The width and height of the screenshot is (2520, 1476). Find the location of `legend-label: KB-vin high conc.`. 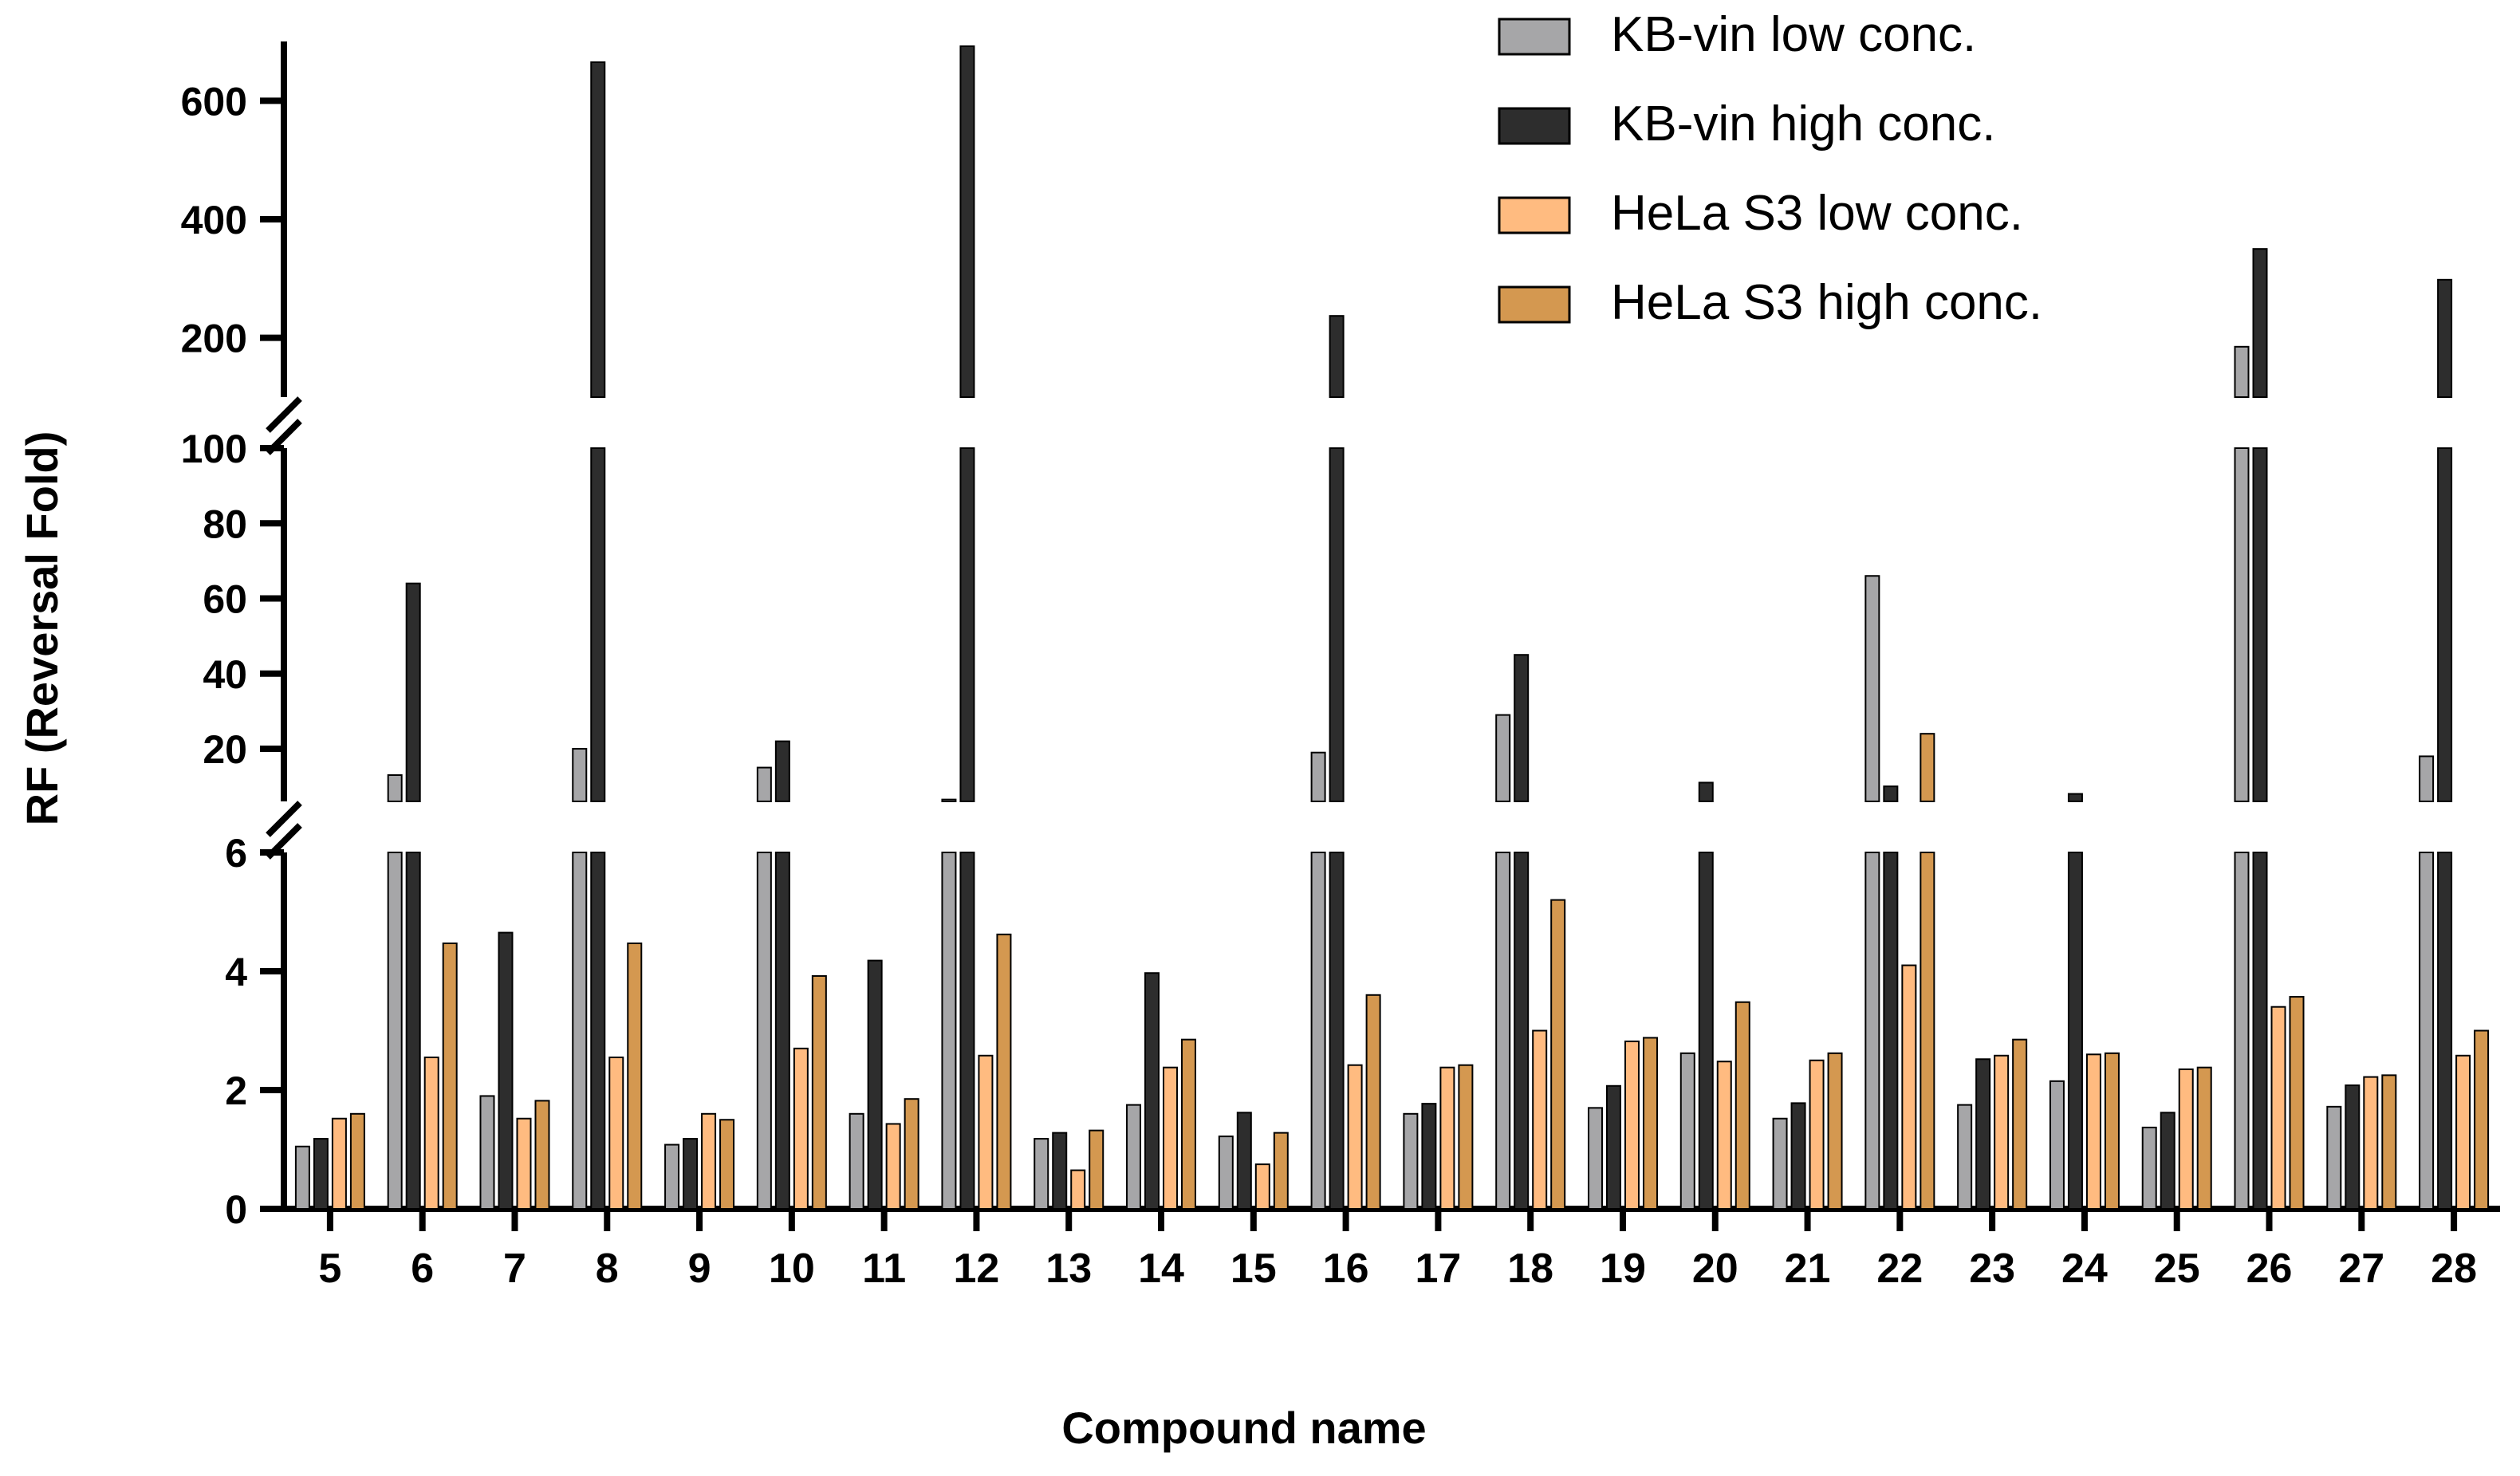

legend-label: KB-vin high conc. is located at coordinates (1803, 124).